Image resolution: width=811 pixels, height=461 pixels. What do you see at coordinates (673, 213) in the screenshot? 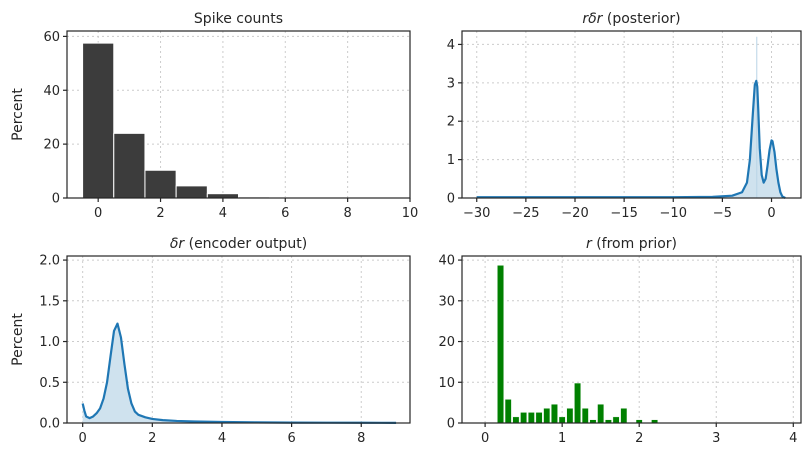
I see `x-tick-label: −10` at bounding box center [673, 213].